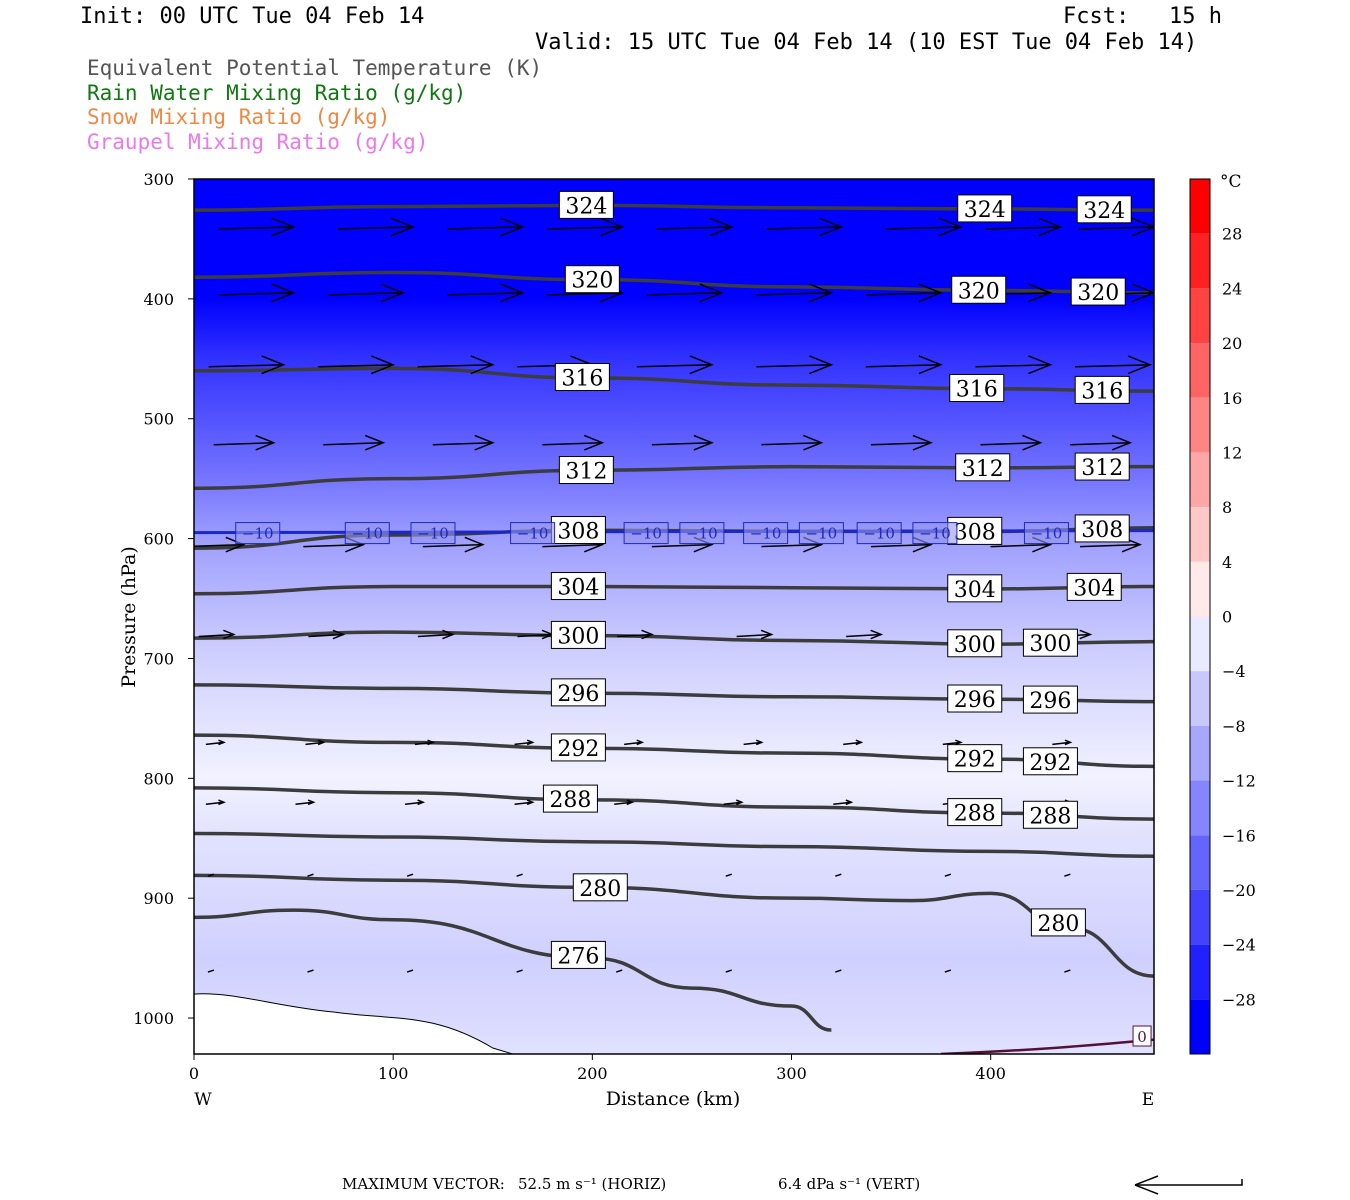 This screenshot has width=1350, height=1200. Describe the element at coordinates (433, 533) in the screenshot. I see `isotherm-label: −10` at that location.